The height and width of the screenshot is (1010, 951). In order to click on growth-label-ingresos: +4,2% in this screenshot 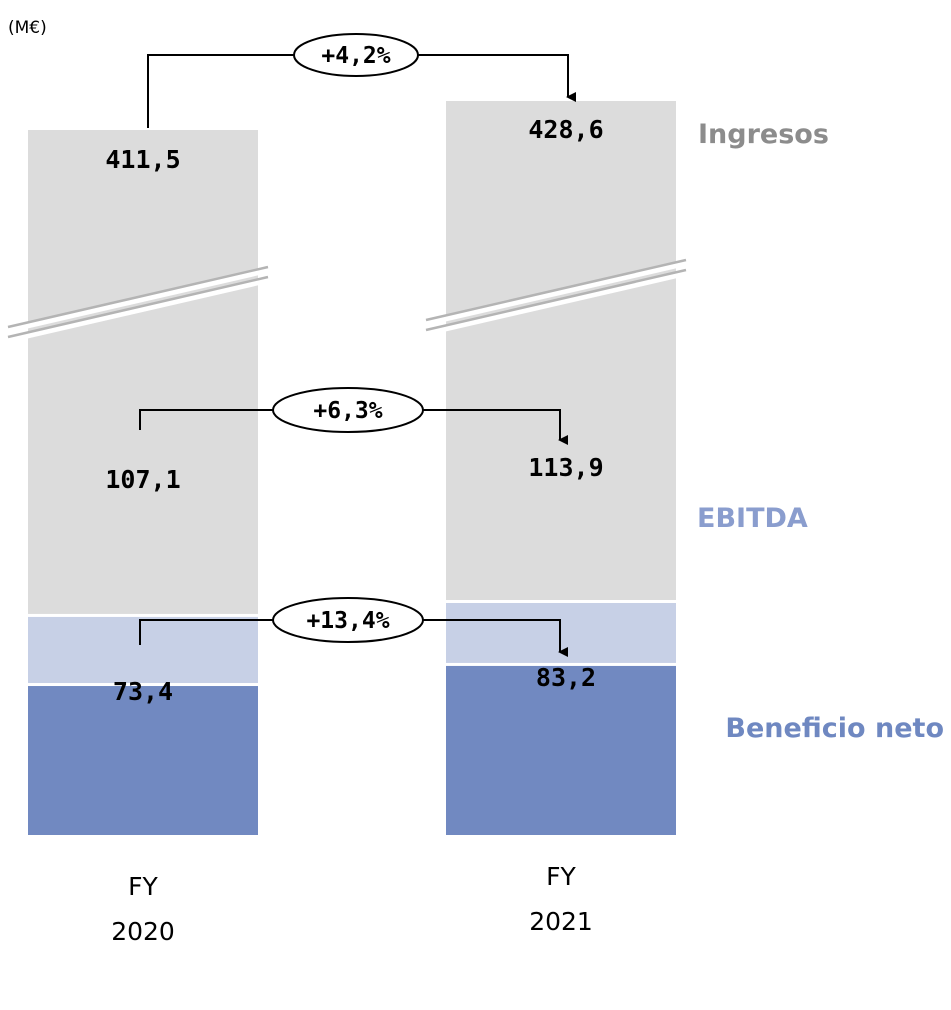, I will do `click(355, 56)`.